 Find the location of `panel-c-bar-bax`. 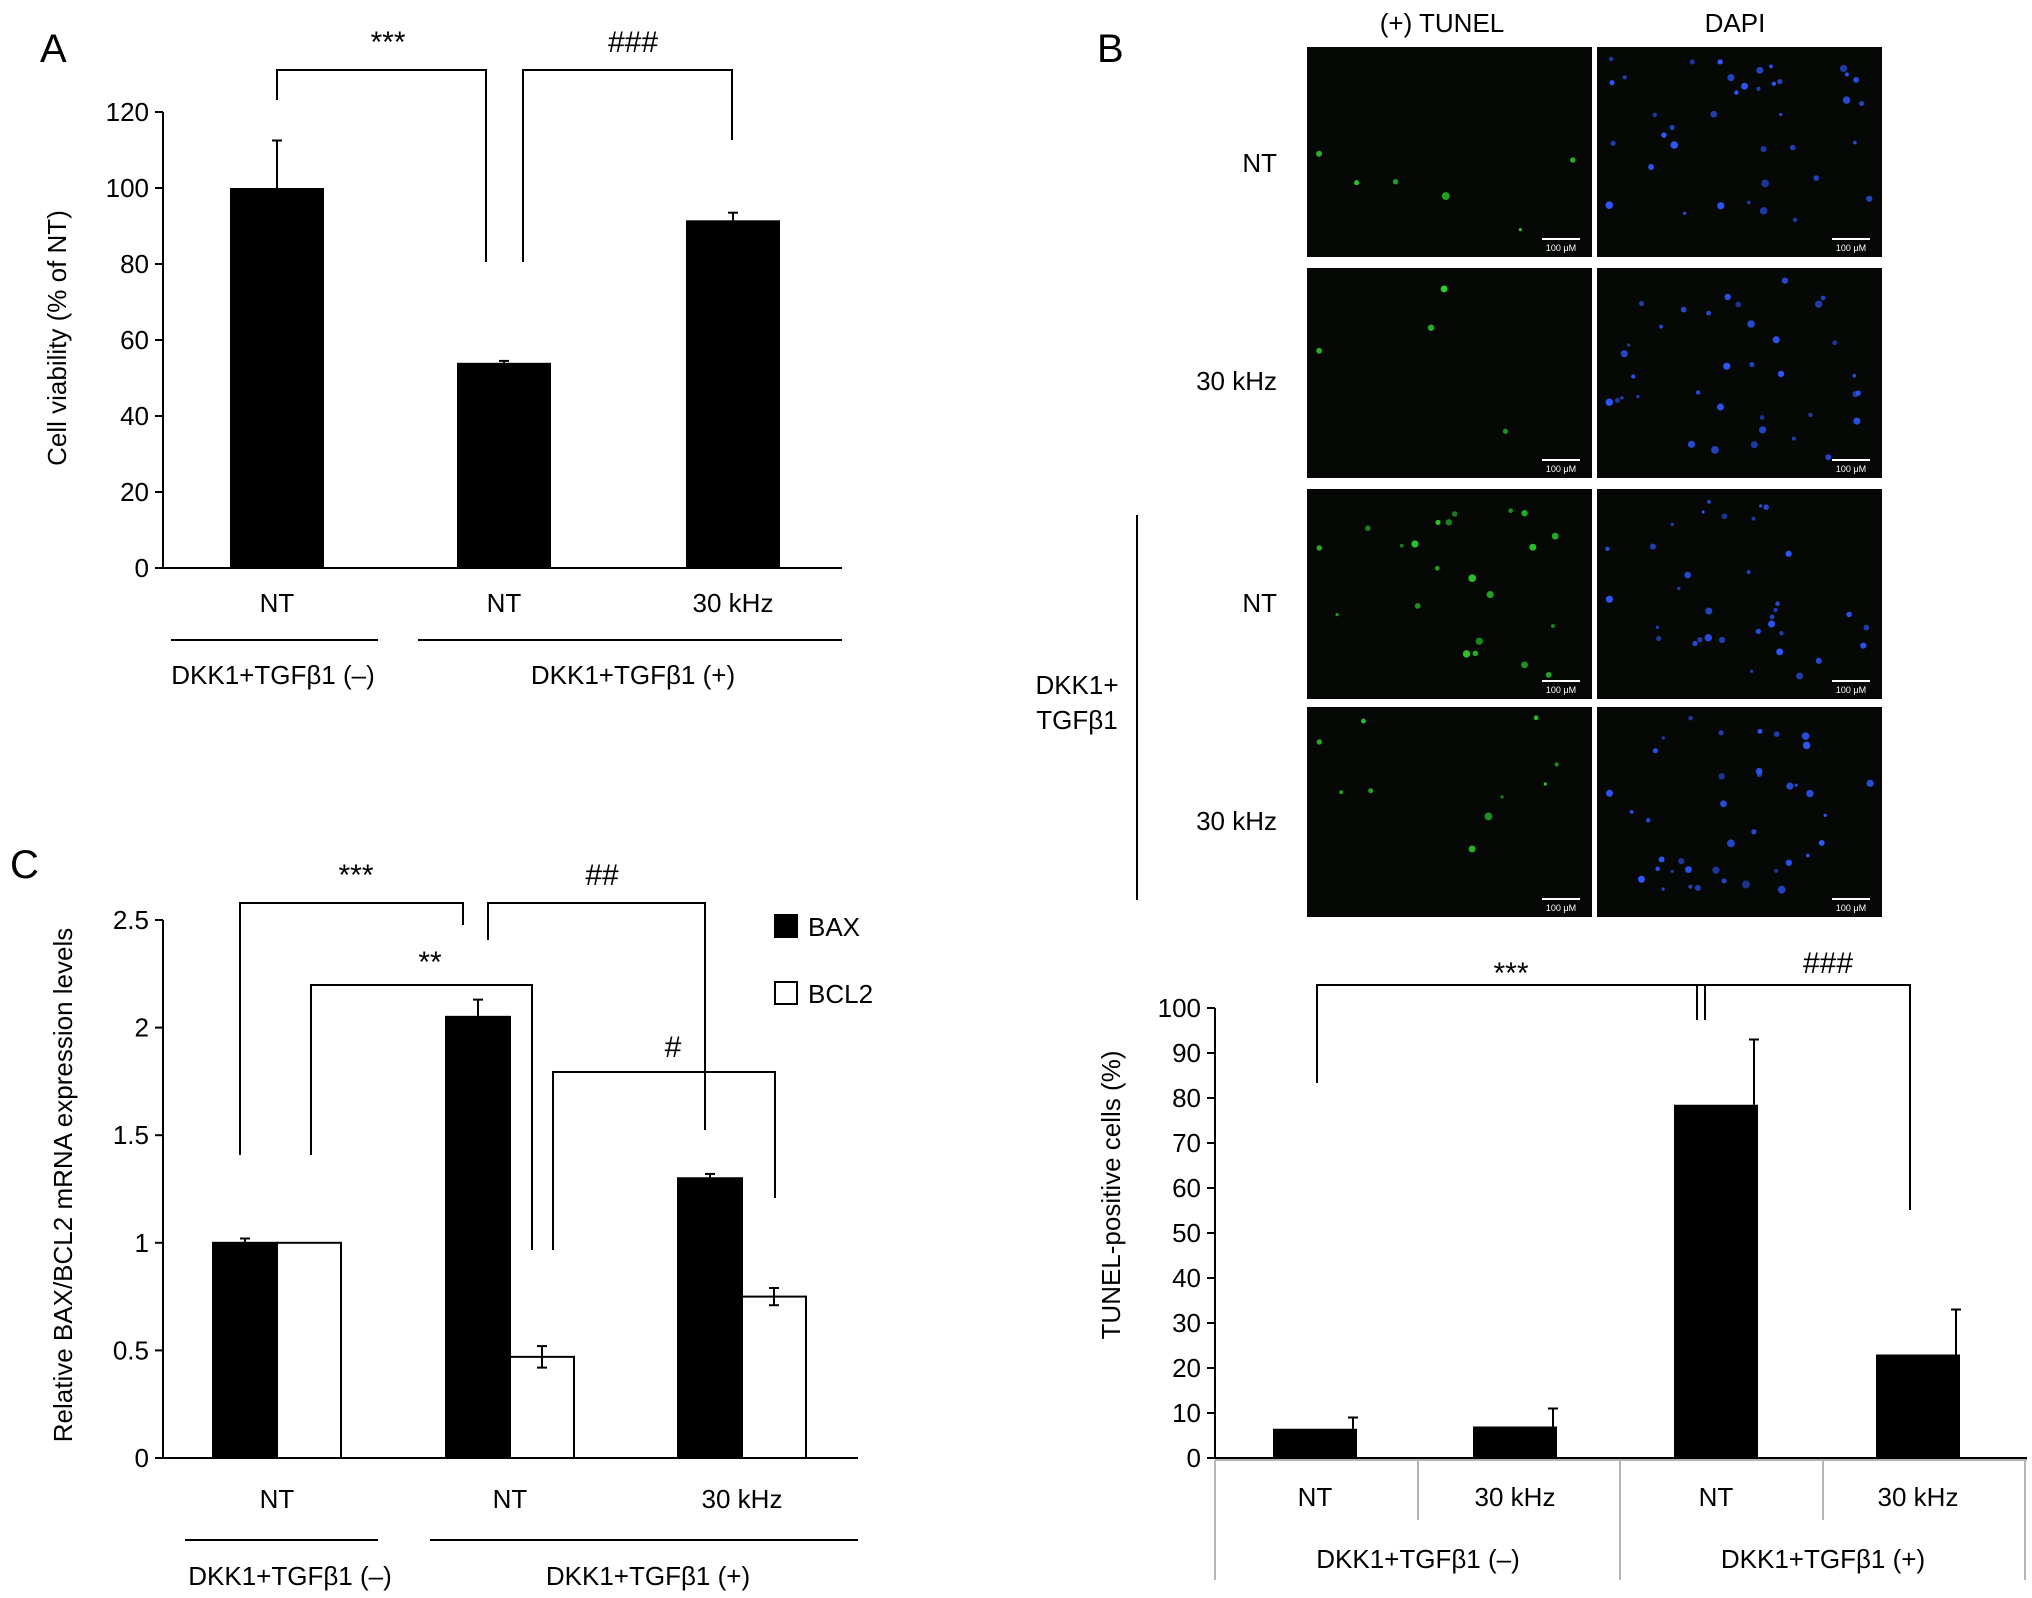

panel-c-bar-bax is located at coordinates (710, 1318).